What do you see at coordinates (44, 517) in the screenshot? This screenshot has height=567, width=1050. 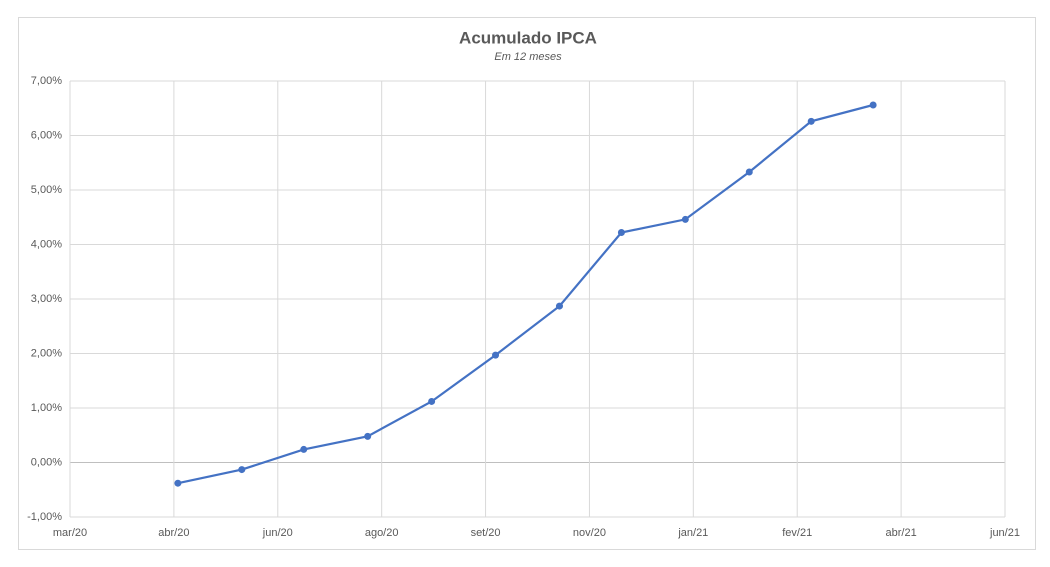 I see `y-tick-label: -1,00%` at bounding box center [44, 517].